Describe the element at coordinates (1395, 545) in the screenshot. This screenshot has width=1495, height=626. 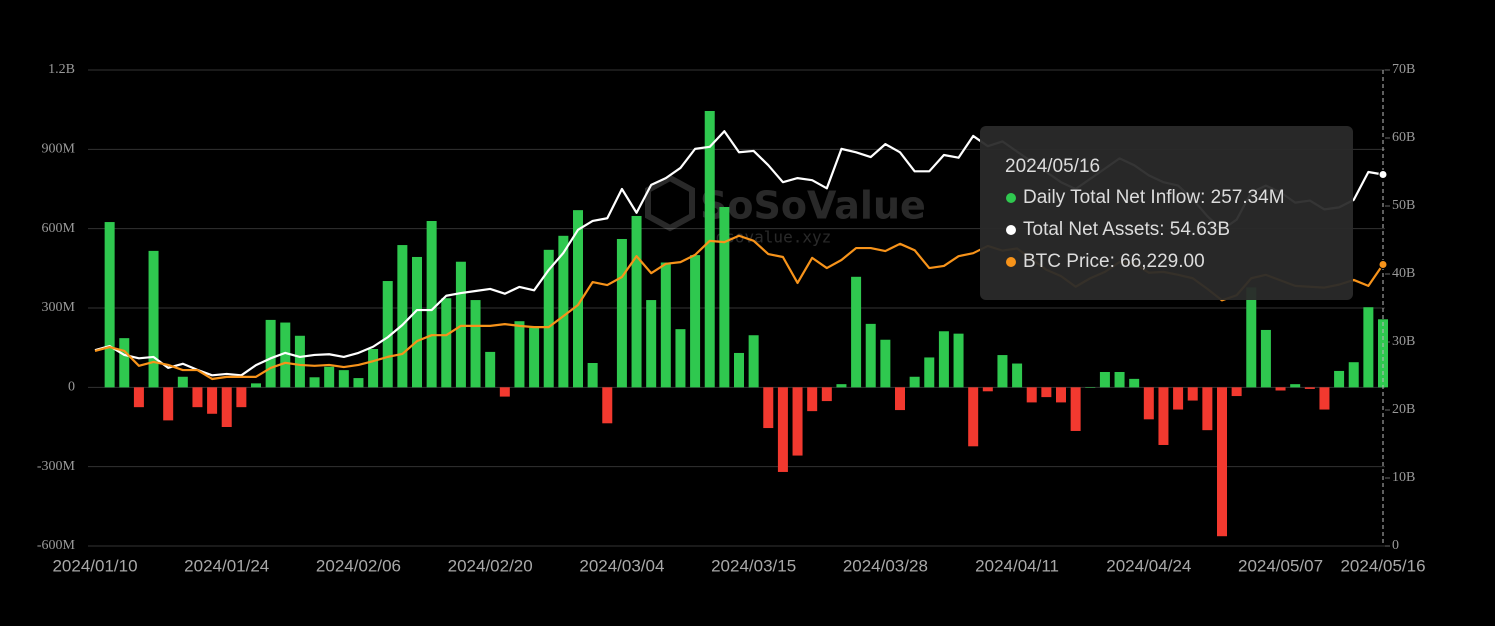
I see `y2-tick-label: 0` at that location.